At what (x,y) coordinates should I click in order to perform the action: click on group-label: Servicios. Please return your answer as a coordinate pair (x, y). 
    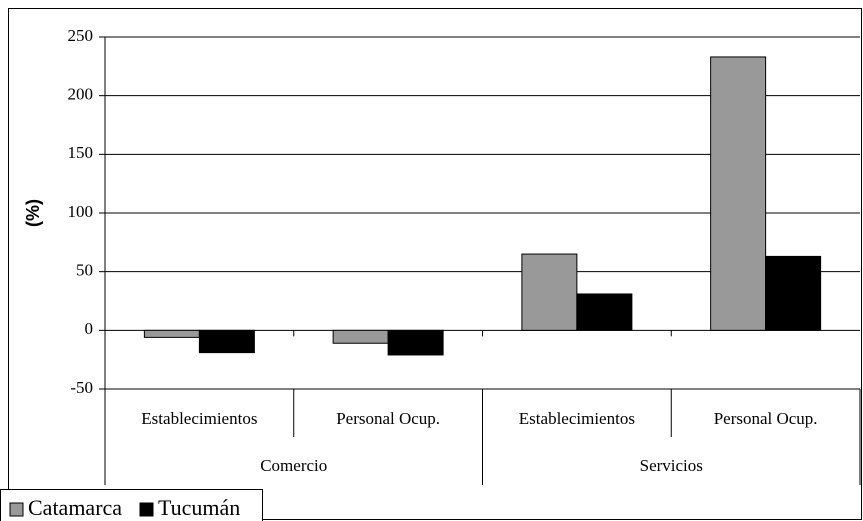
    Looking at the image, I should click on (671, 465).